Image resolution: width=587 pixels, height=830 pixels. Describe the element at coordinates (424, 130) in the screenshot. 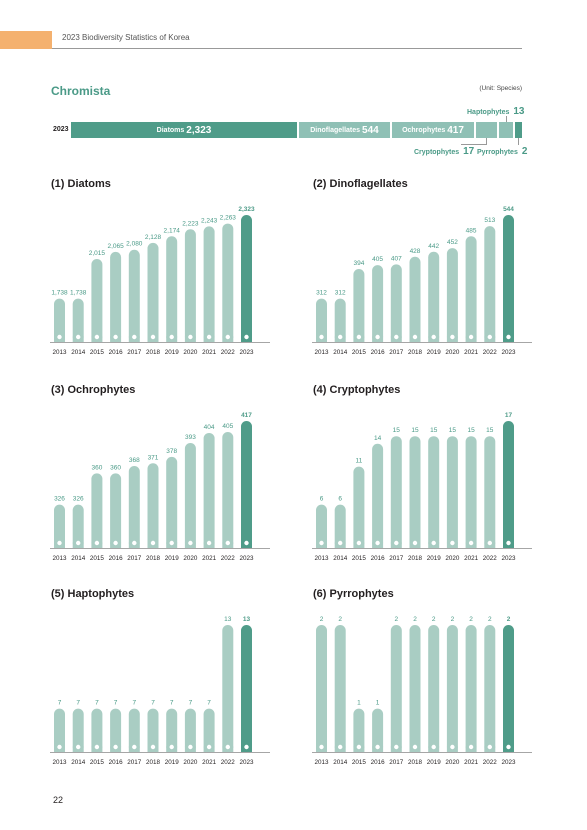

I see `segment-ochrophytes-label: Ochrophytes` at that location.